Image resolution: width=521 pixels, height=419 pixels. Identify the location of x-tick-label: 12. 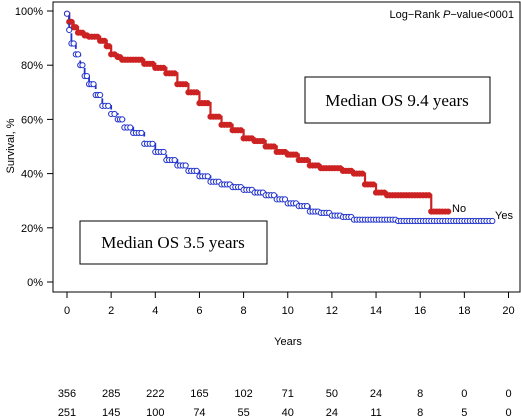
(332, 311).